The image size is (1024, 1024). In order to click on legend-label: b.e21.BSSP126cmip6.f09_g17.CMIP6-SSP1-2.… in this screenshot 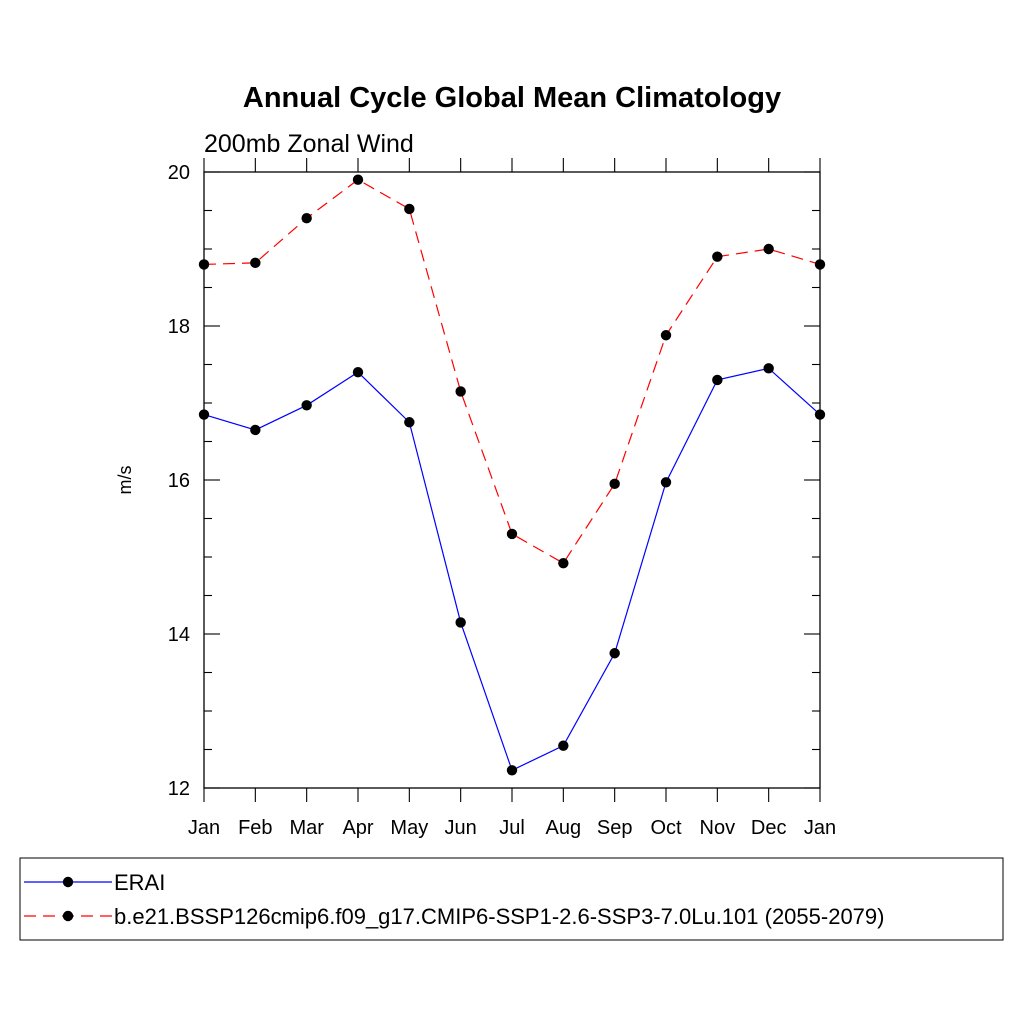, I will do `click(499, 916)`.